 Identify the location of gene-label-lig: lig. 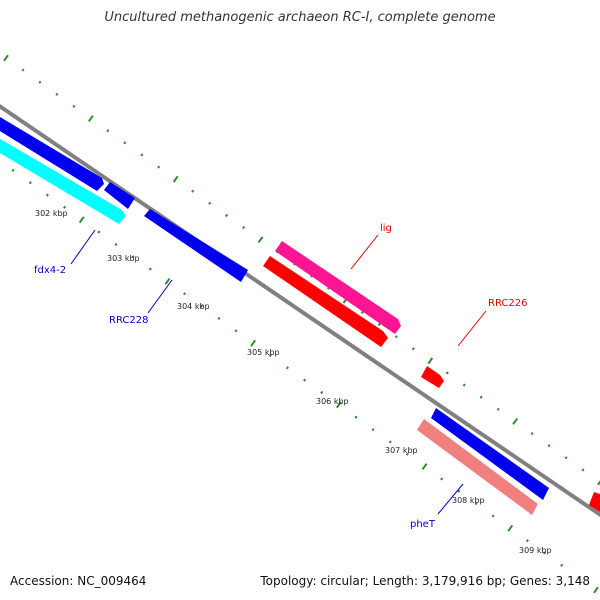
(386, 228).